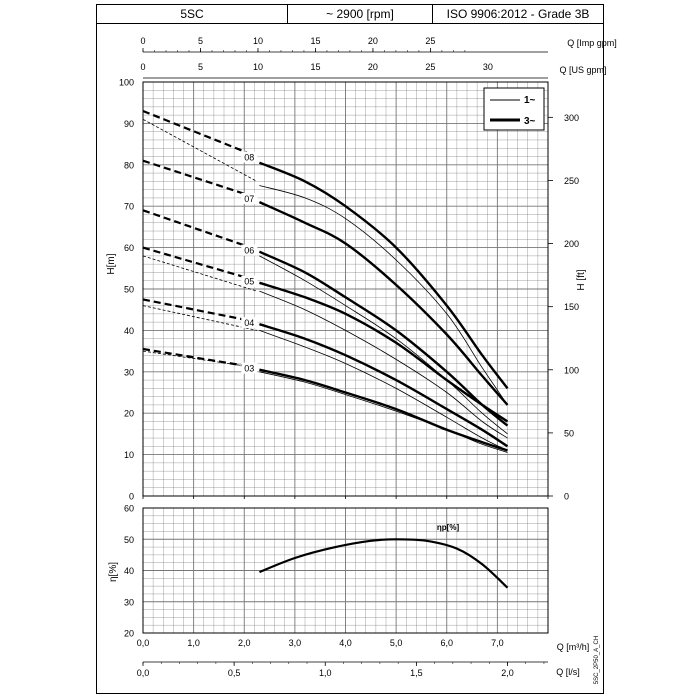 This screenshot has width=700, height=700. I want to click on us-gpm-tick: 15, so click(315, 67).